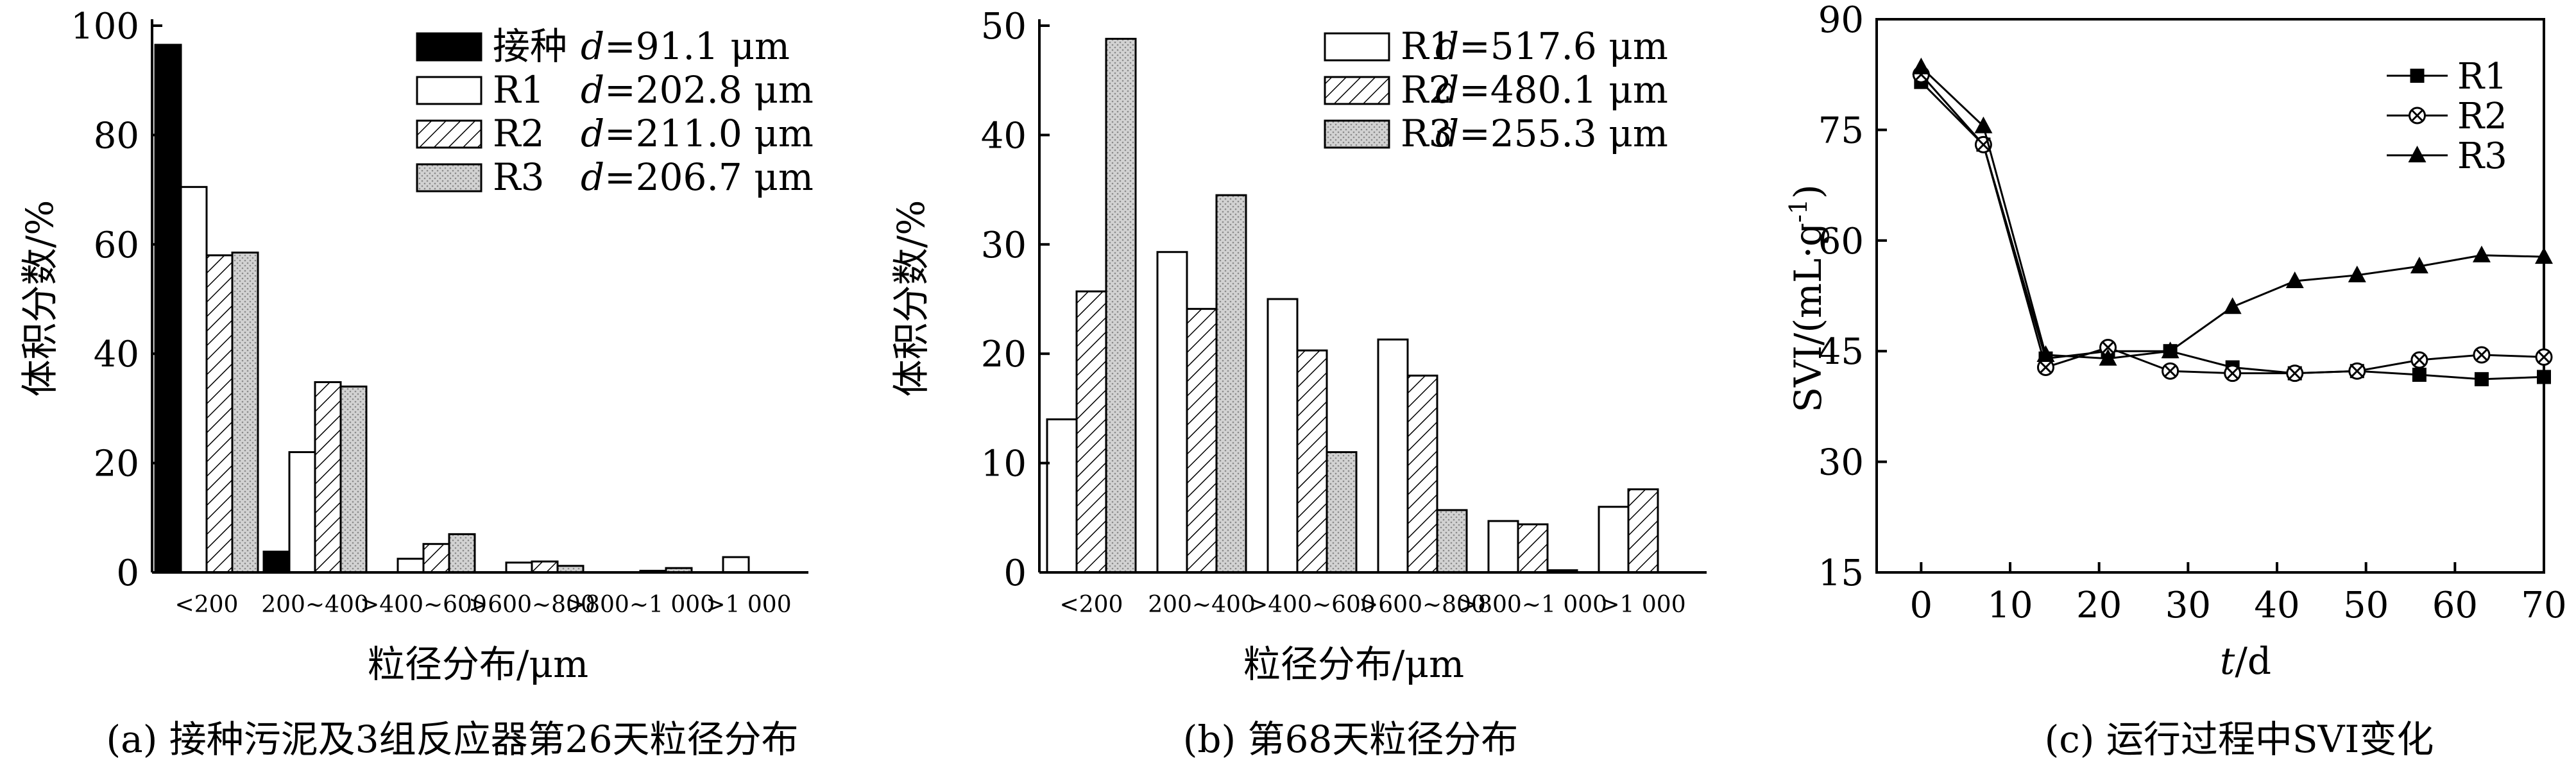 Image resolution: width=2576 pixels, height=772 pixels. I want to click on chart-b-legend-label: R2d=480.1 μm, so click(1534, 90).